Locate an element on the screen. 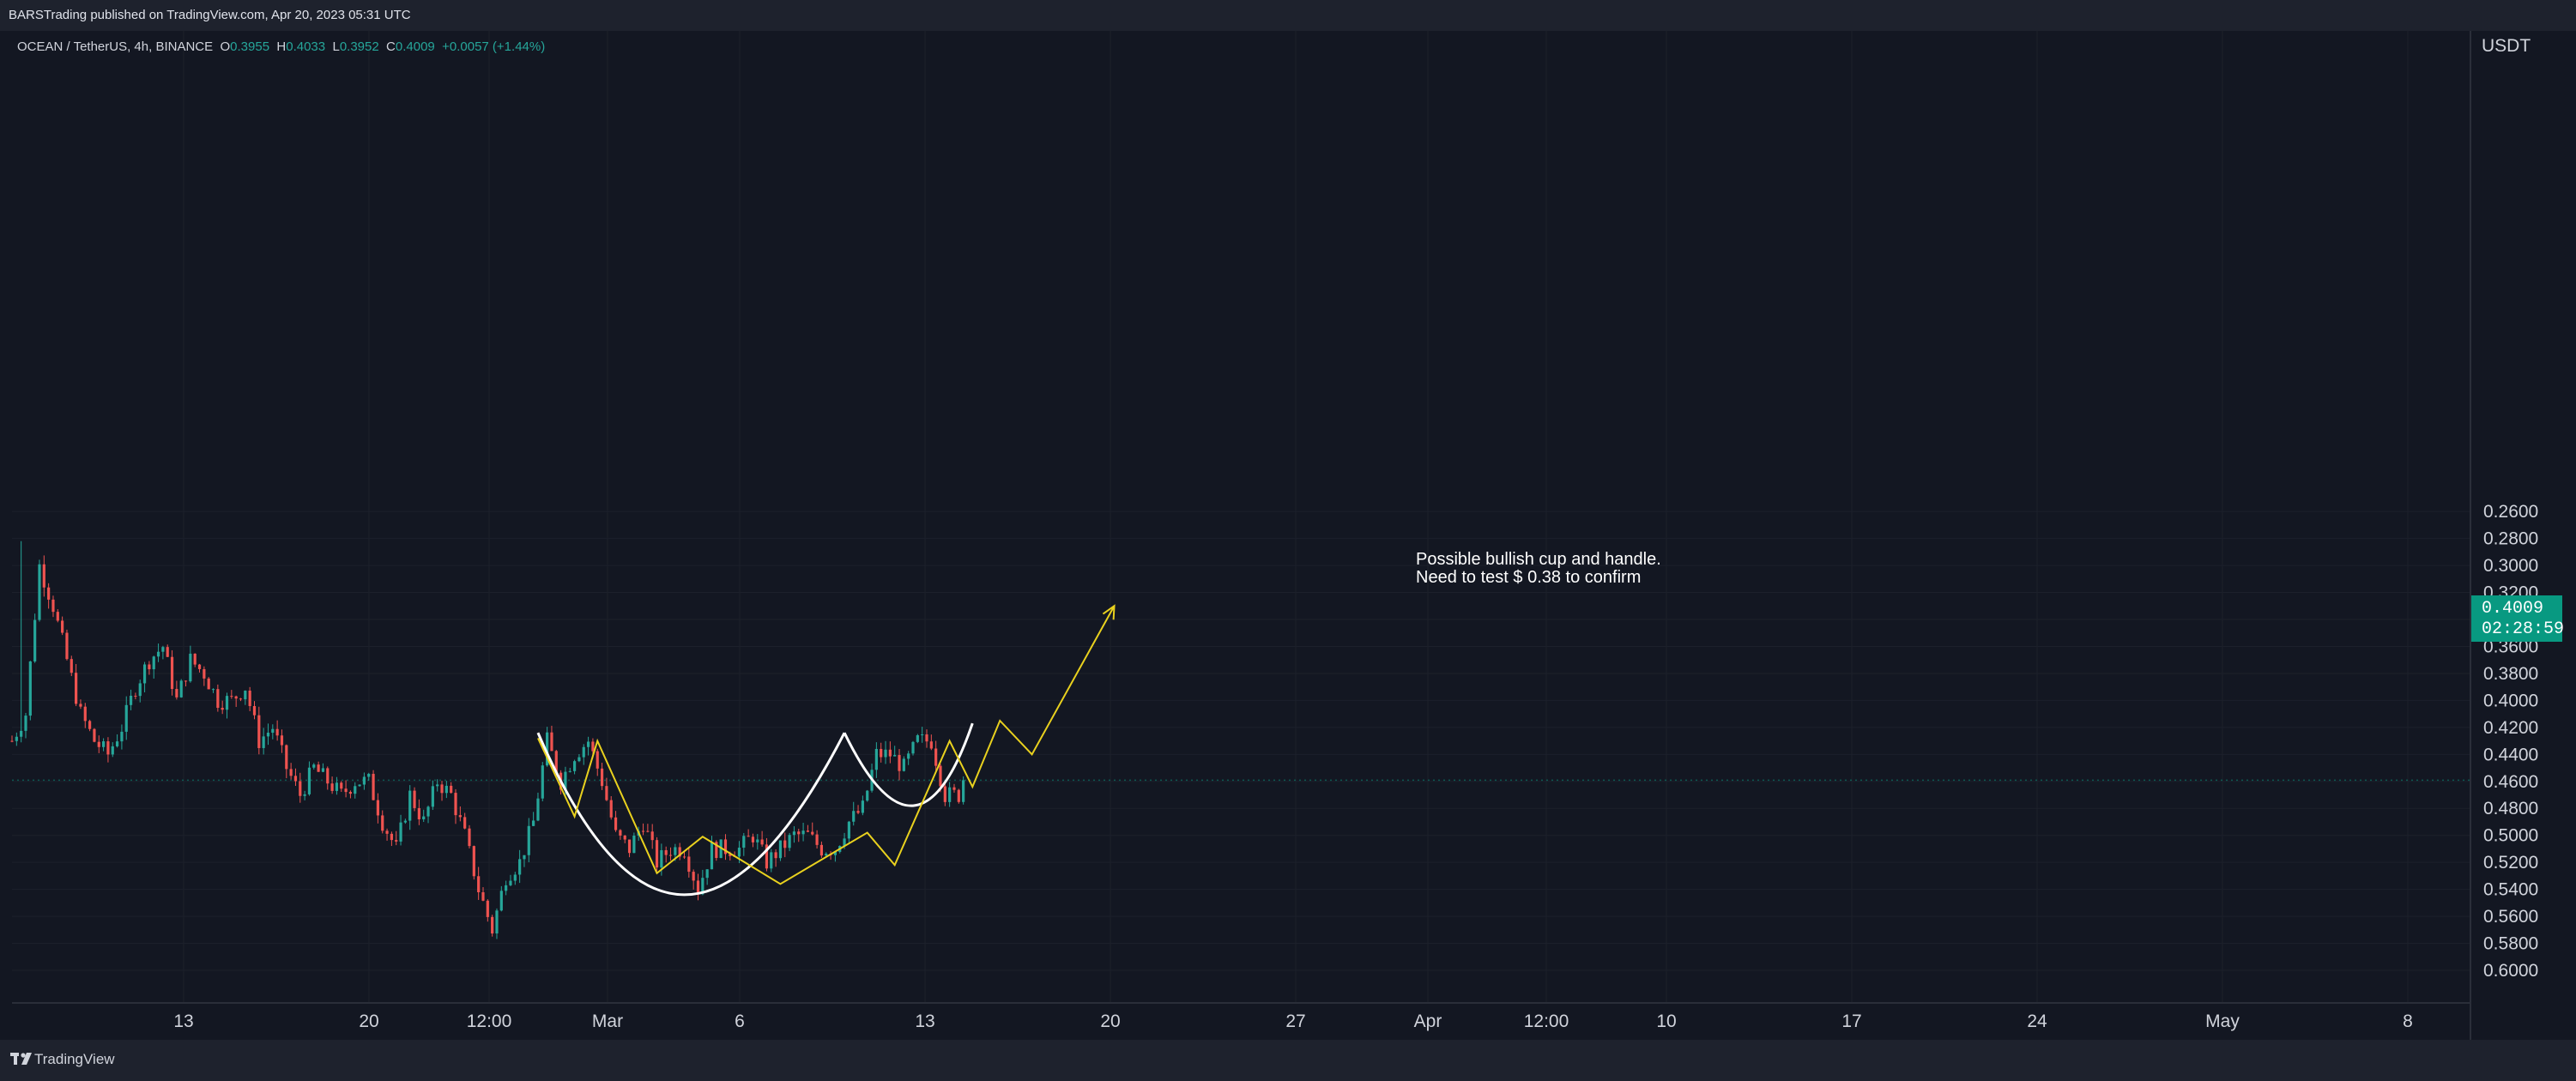 The width and height of the screenshot is (2576, 1081). annotation-line-1: Possible bullish cup and handle. is located at coordinates (1538, 559).